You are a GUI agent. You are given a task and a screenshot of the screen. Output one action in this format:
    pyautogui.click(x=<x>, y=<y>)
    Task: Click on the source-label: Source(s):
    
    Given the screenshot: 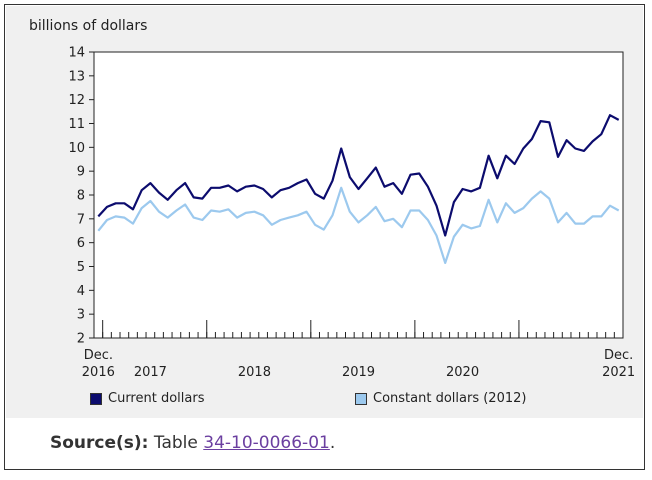 What is the action you would take?
    pyautogui.click(x=99, y=443)
    